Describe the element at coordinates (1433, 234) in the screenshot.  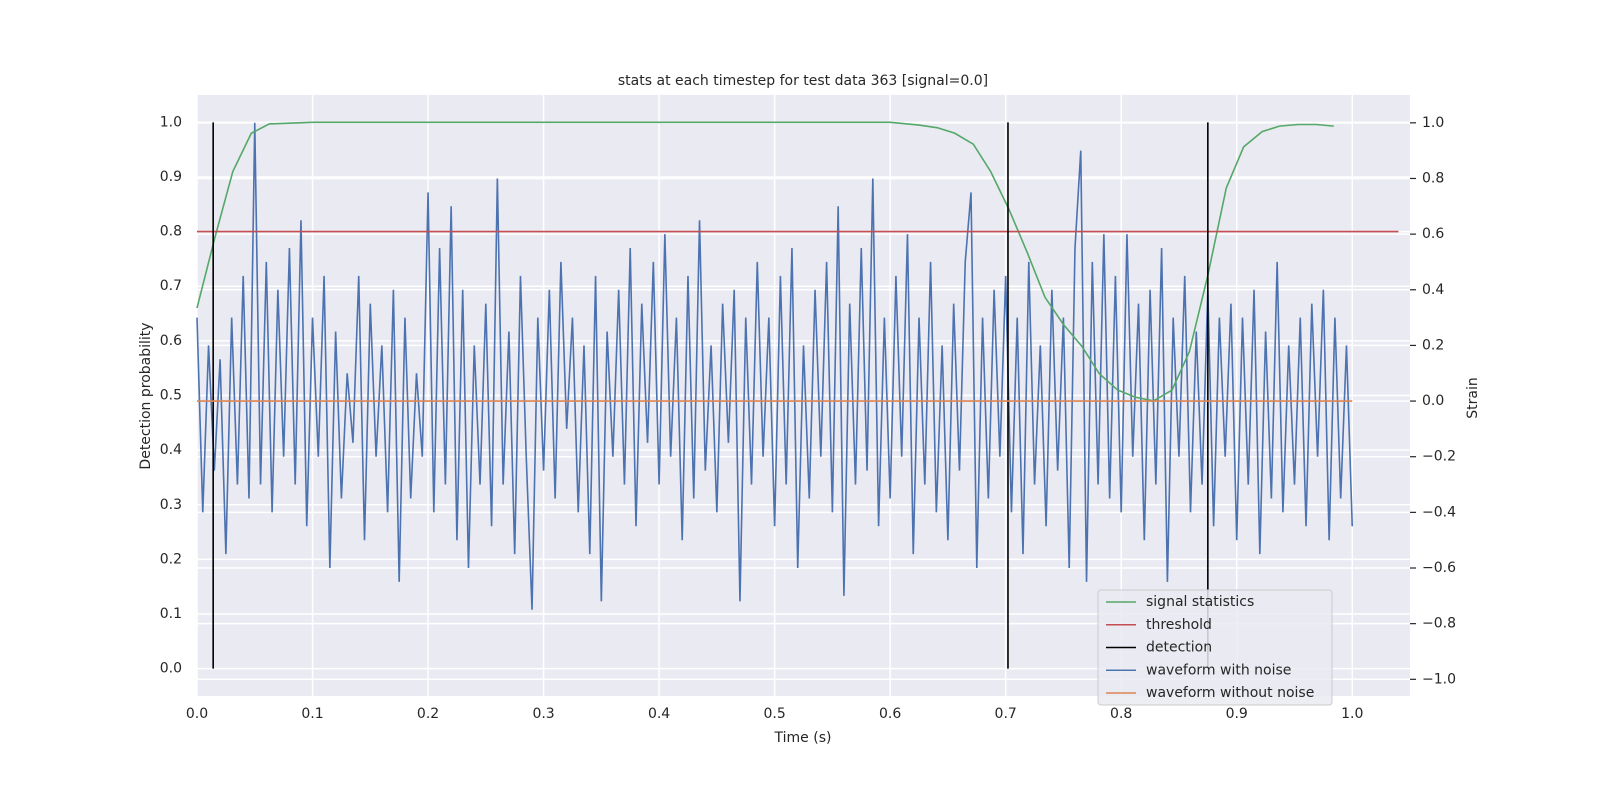
I see `y2-tick-label: 0.6` at that location.